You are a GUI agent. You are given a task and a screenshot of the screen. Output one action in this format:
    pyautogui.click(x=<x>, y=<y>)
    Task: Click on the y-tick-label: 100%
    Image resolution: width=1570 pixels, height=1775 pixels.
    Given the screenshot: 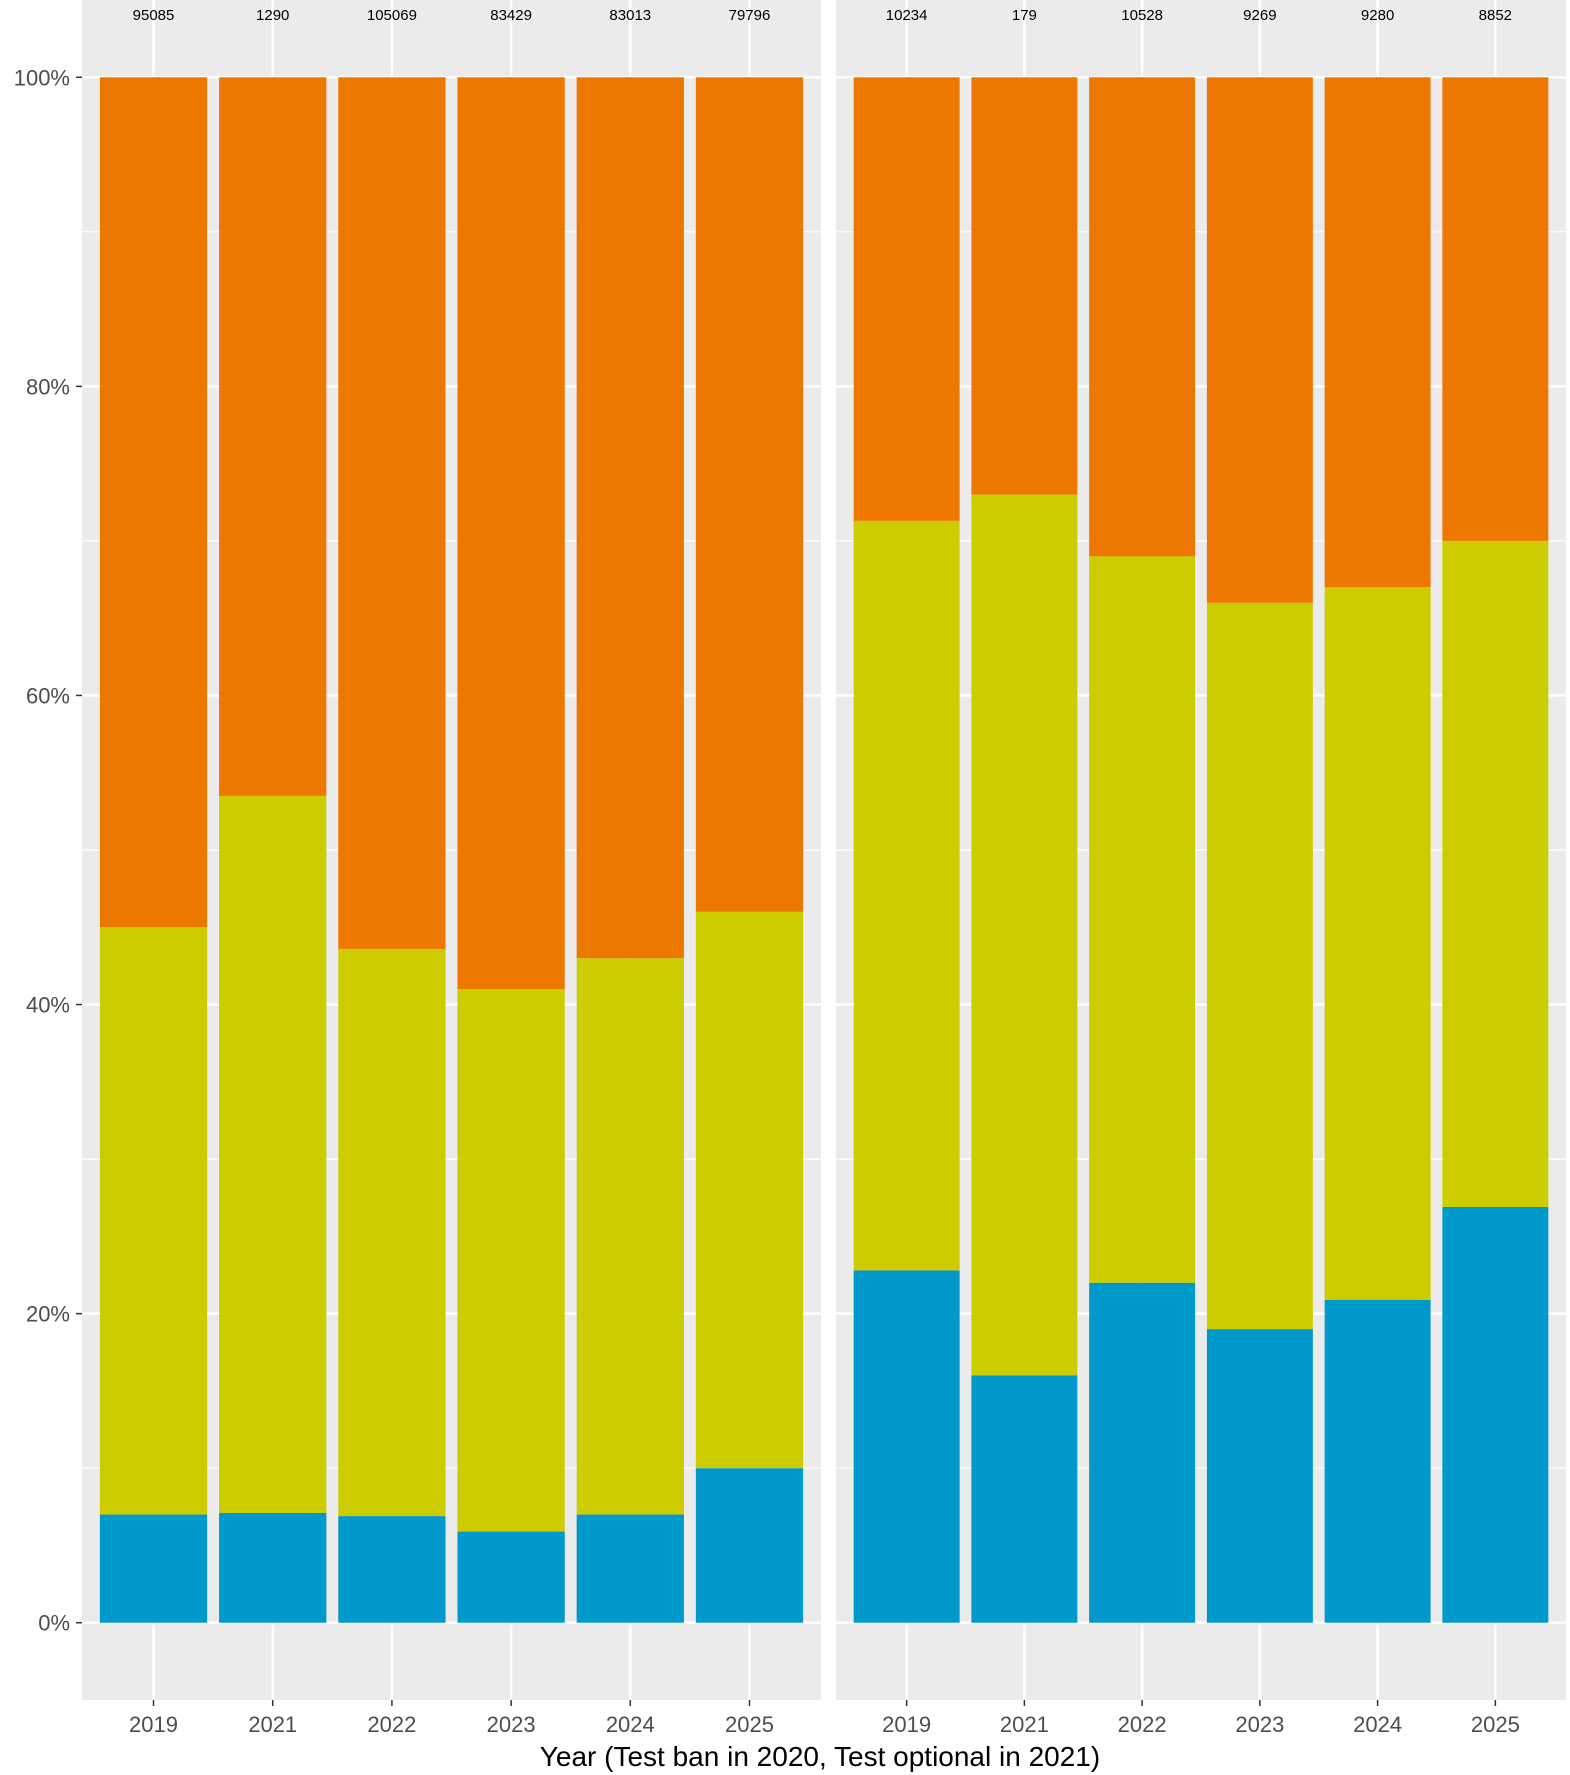 What is the action you would take?
    pyautogui.click(x=42, y=77)
    